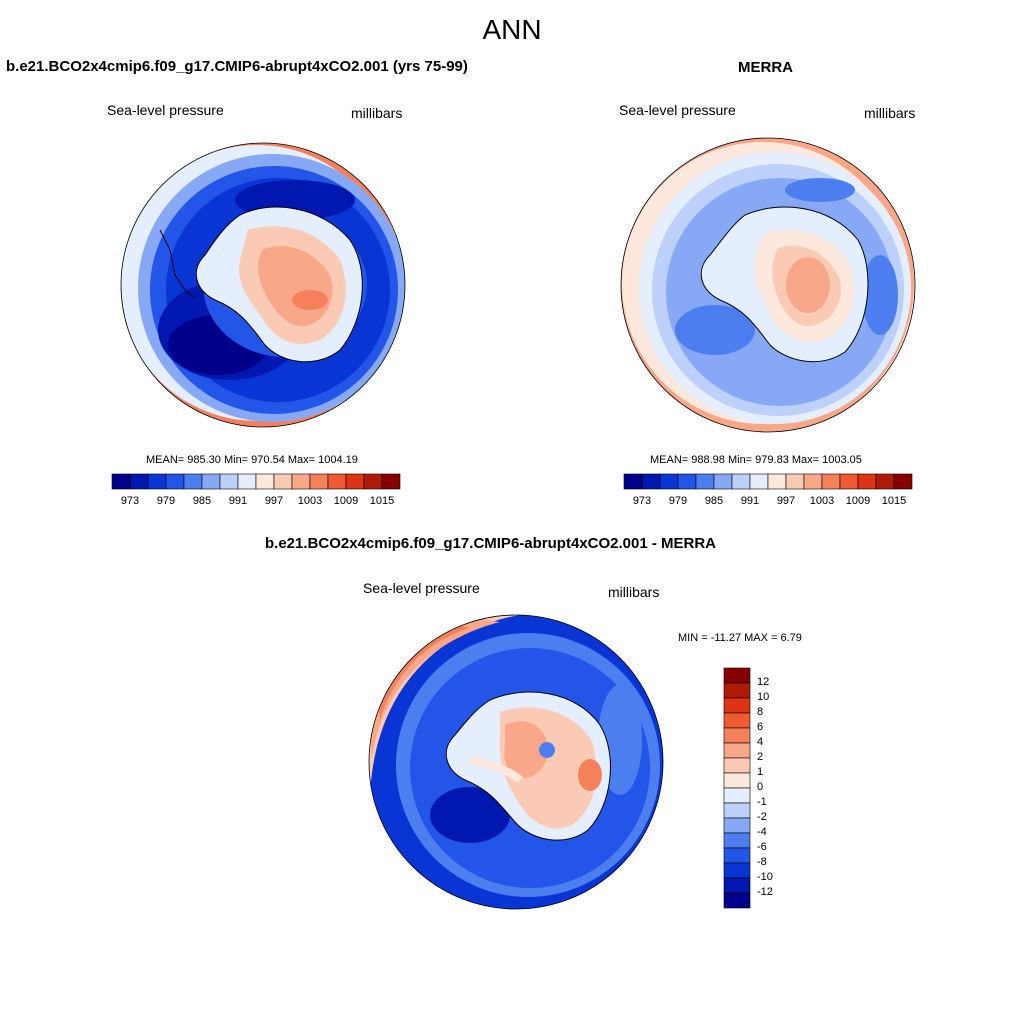 The height and width of the screenshot is (1024, 1024). Describe the element at coordinates (634, 592) in the screenshot. I see `panel3-units-label: millibars` at that location.